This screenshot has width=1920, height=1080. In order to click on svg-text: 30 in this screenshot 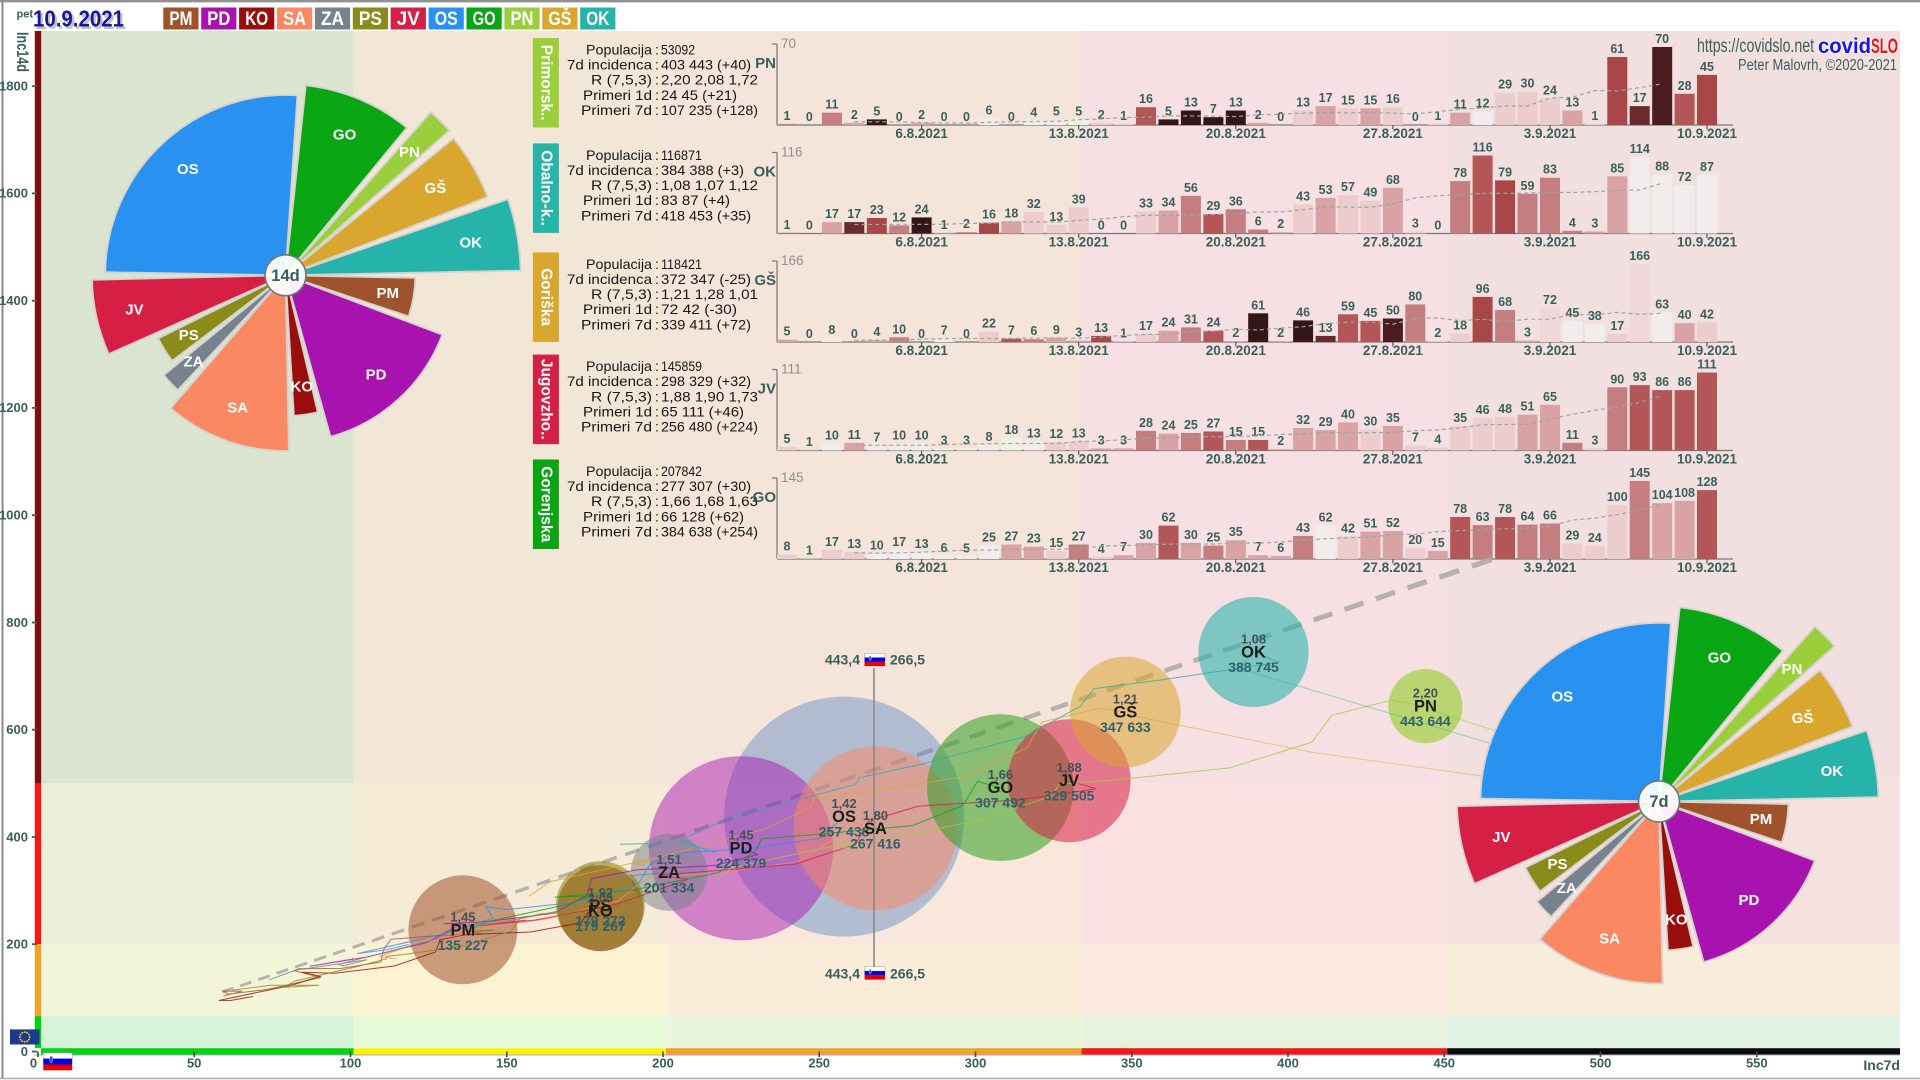, I will do `click(1146, 535)`.